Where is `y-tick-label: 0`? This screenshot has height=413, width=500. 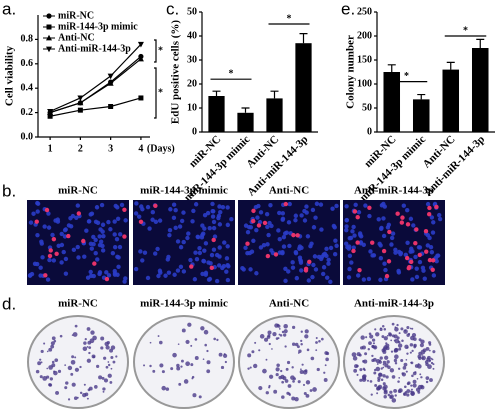 y-tick-label: 0 is located at coordinates (369, 131).